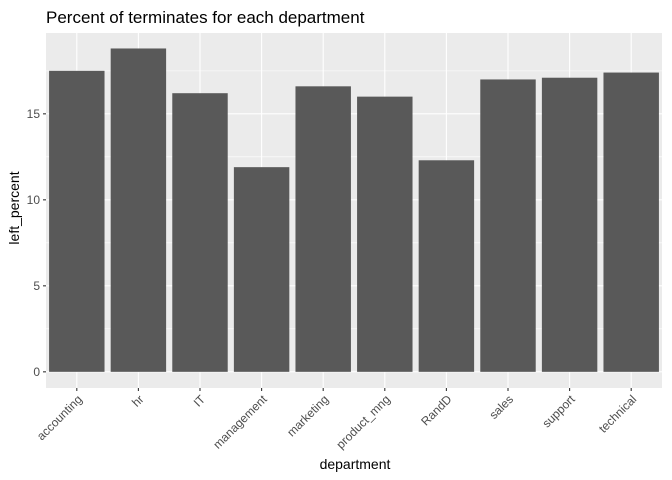  What do you see at coordinates (631, 222) in the screenshot?
I see `bar-technical` at bounding box center [631, 222].